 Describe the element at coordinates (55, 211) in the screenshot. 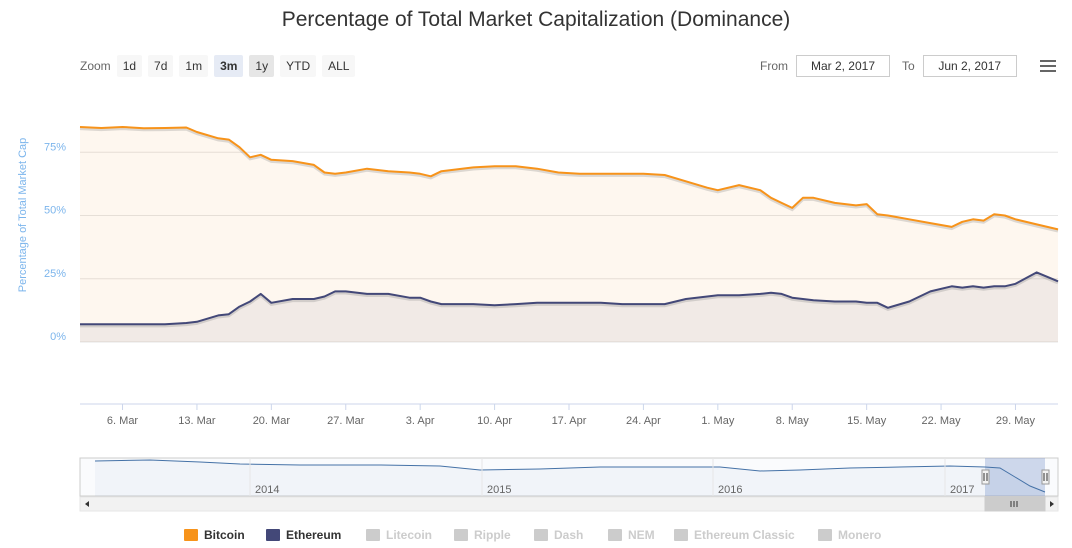

I see `y-tick-label: 50%` at that location.